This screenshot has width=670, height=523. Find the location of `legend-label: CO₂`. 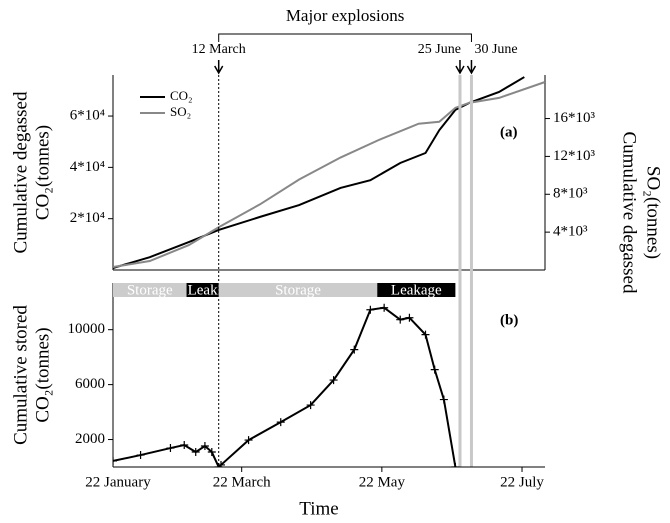

legend-label: CO₂ is located at coordinates (181, 95).